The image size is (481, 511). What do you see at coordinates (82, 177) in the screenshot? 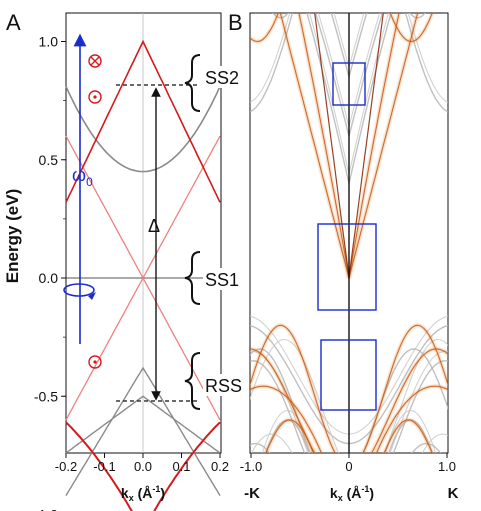
I see `omega-label: ω0` at bounding box center [82, 177].